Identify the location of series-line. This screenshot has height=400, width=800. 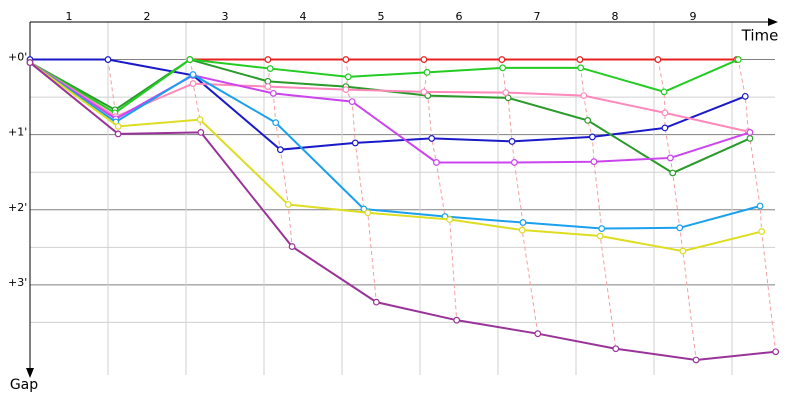
(384, 86).